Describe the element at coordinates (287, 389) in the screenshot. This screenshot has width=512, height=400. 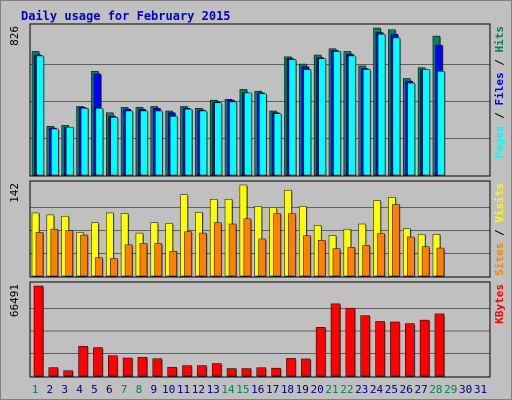
I see `x-tick-label-day-18: 18` at that location.